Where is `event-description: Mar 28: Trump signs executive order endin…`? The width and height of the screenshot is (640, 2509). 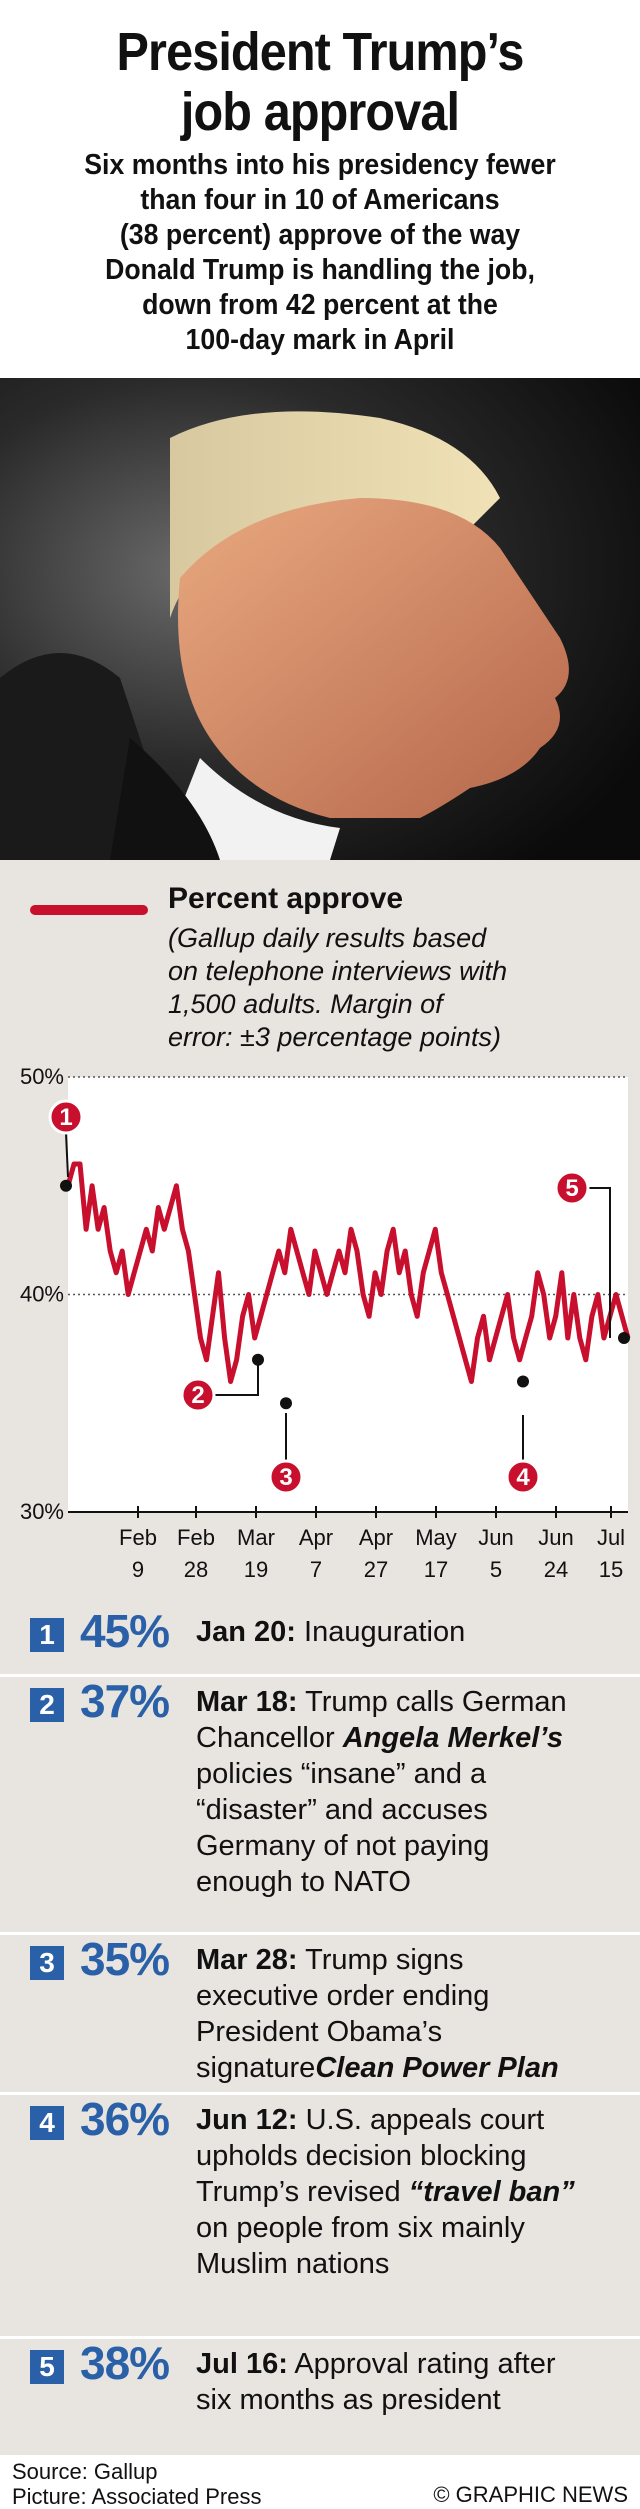 event-description: Mar 28: Trump signs executive order endin… is located at coordinates (406, 2014).